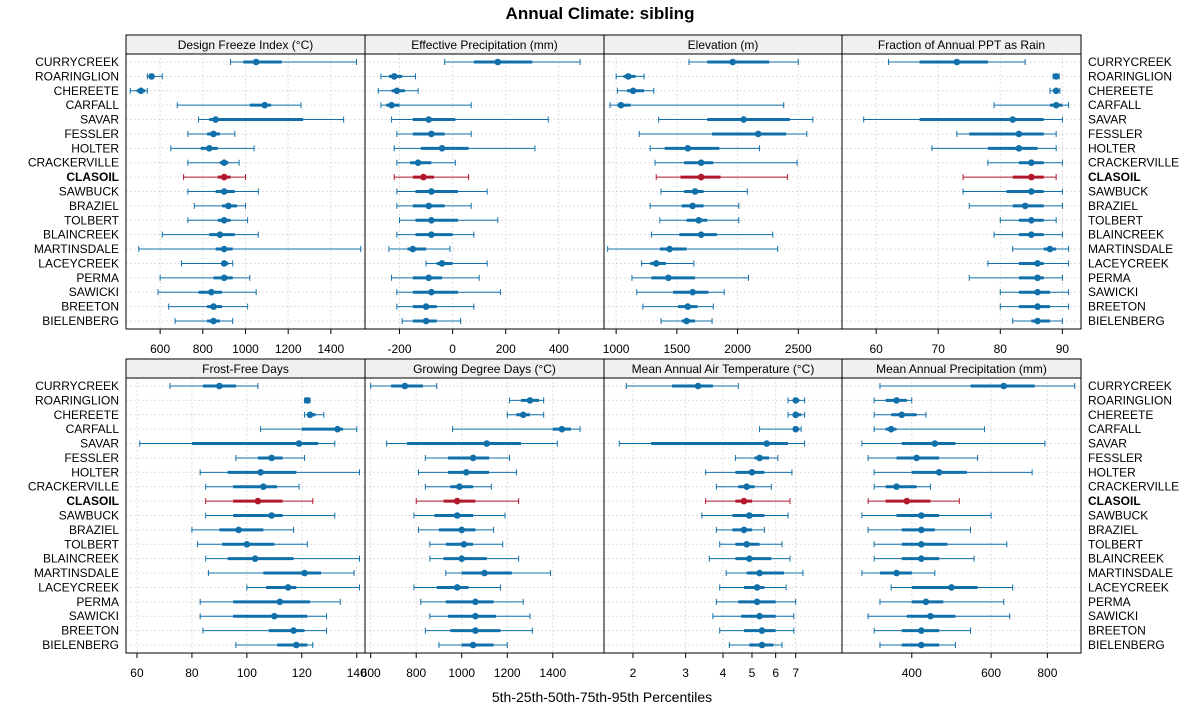 Image resolution: width=1200 pixels, height=725 pixels. What do you see at coordinates (1130, 249) in the screenshot?
I see `row-label-right-martinsdale: MARTINSDALE` at bounding box center [1130, 249].